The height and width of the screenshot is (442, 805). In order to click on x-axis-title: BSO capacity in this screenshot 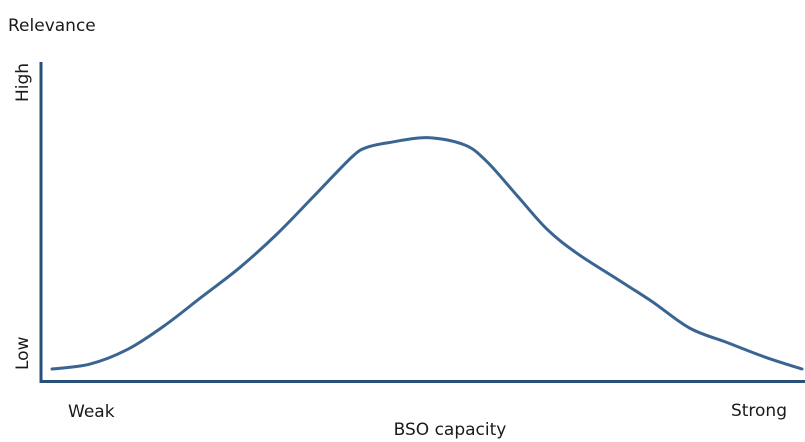, I will do `click(450, 430)`.